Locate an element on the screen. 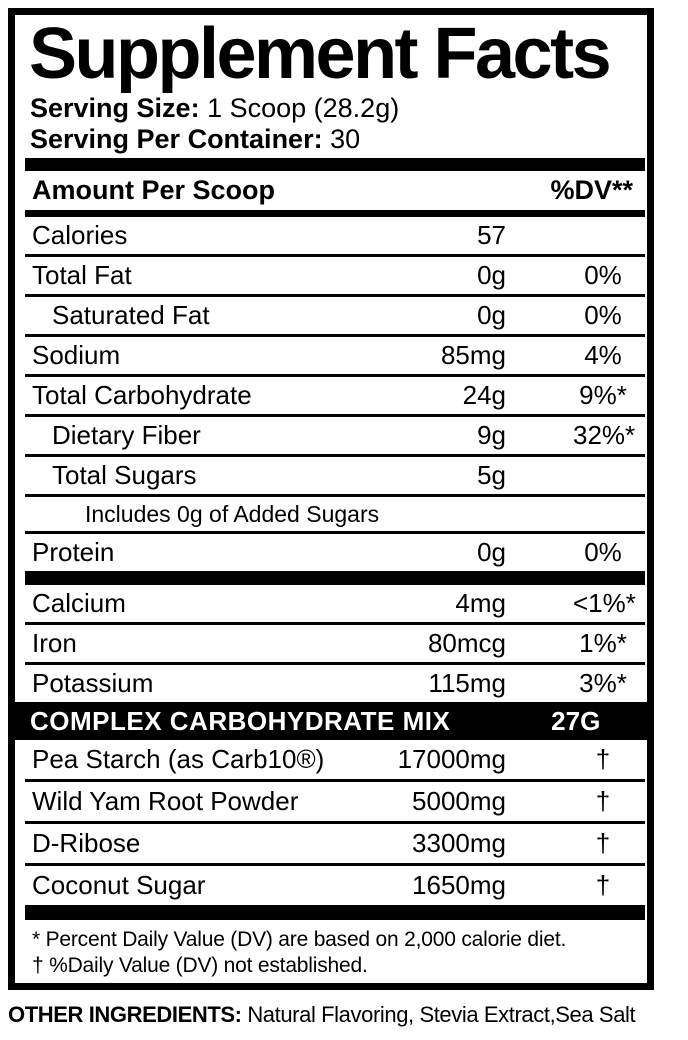 The height and width of the screenshot is (1040, 688). nutrient-name: Protein is located at coordinates (73, 552).